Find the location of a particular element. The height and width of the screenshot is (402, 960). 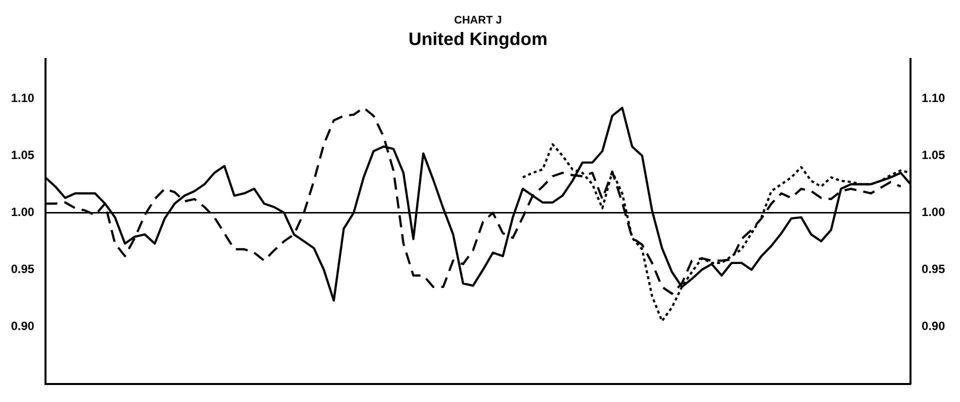

y-tick-label: 0.95 is located at coordinates (22, 269).